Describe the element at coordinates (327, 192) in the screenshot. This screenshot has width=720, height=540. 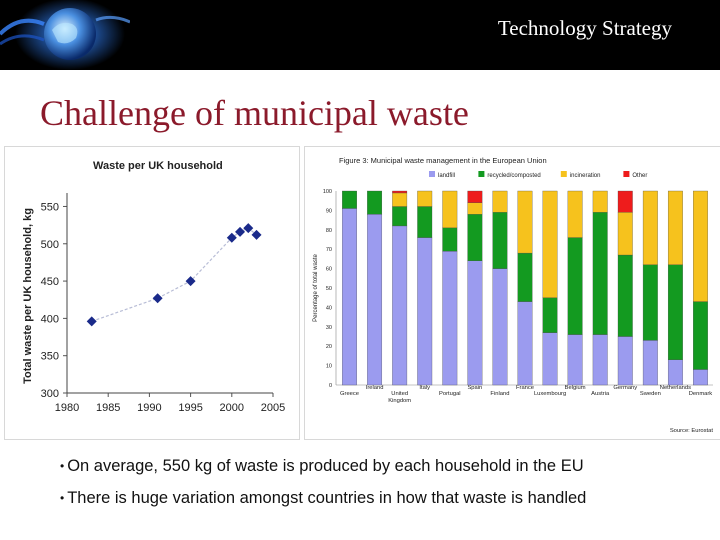
I see `y-tick-label: 100` at that location.